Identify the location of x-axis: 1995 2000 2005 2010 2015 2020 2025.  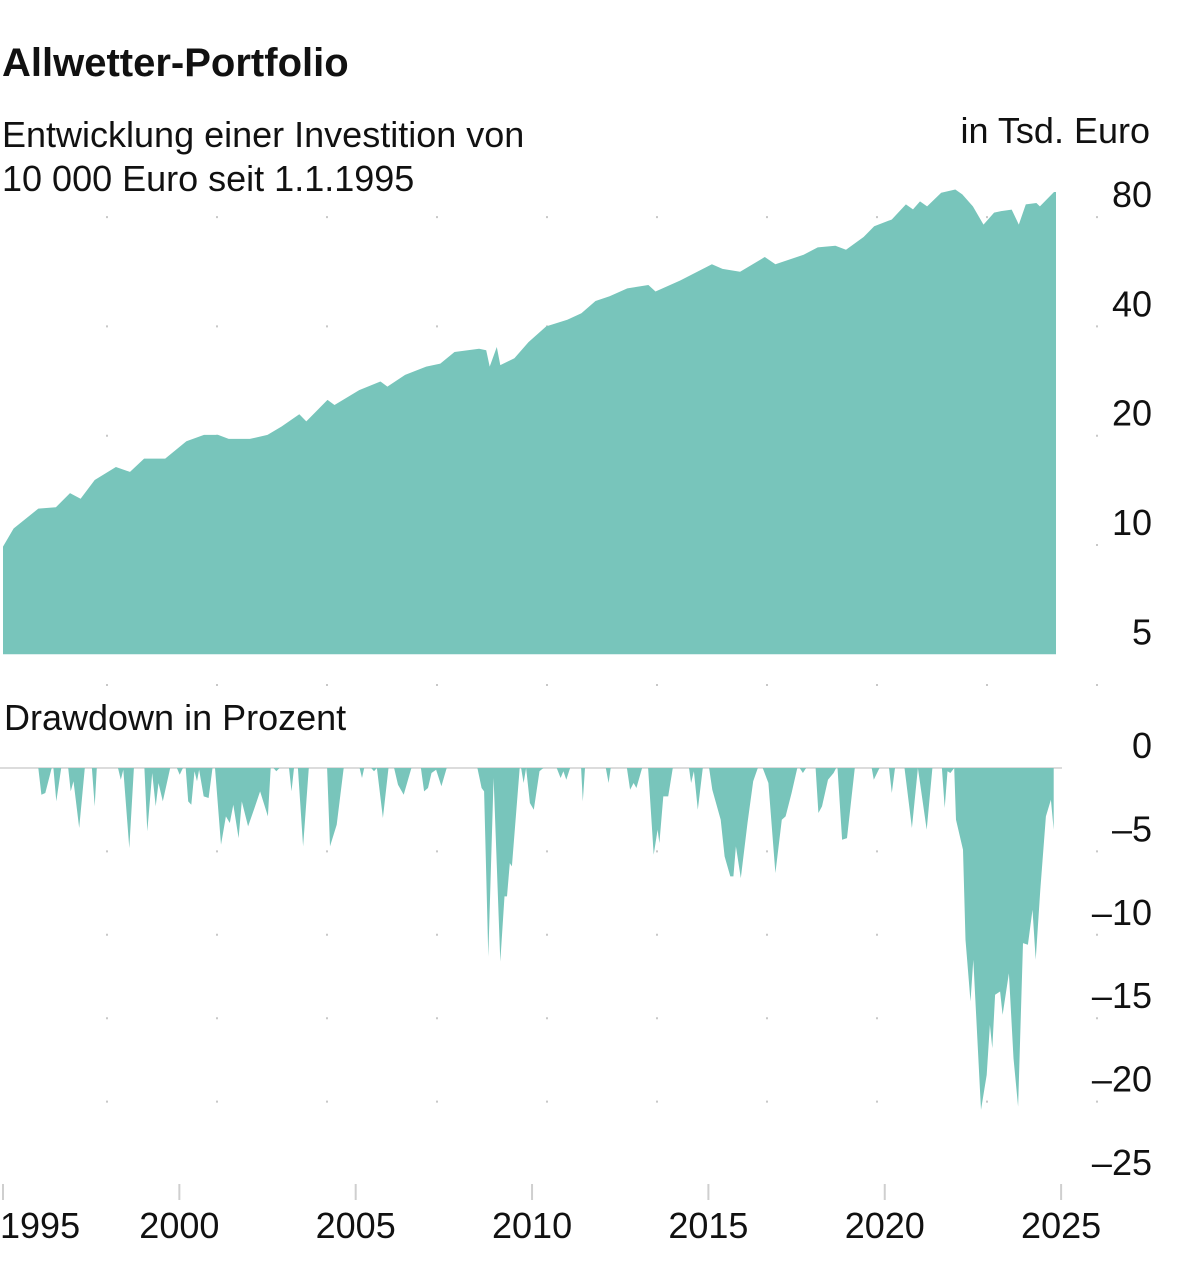
(550, 1215).